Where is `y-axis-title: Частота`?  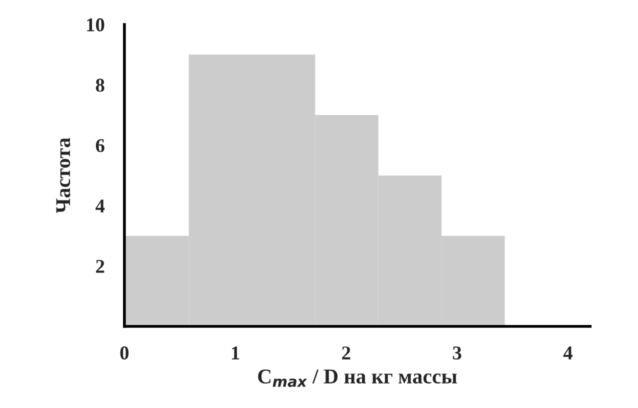 y-axis-title: Частота is located at coordinates (63, 176).